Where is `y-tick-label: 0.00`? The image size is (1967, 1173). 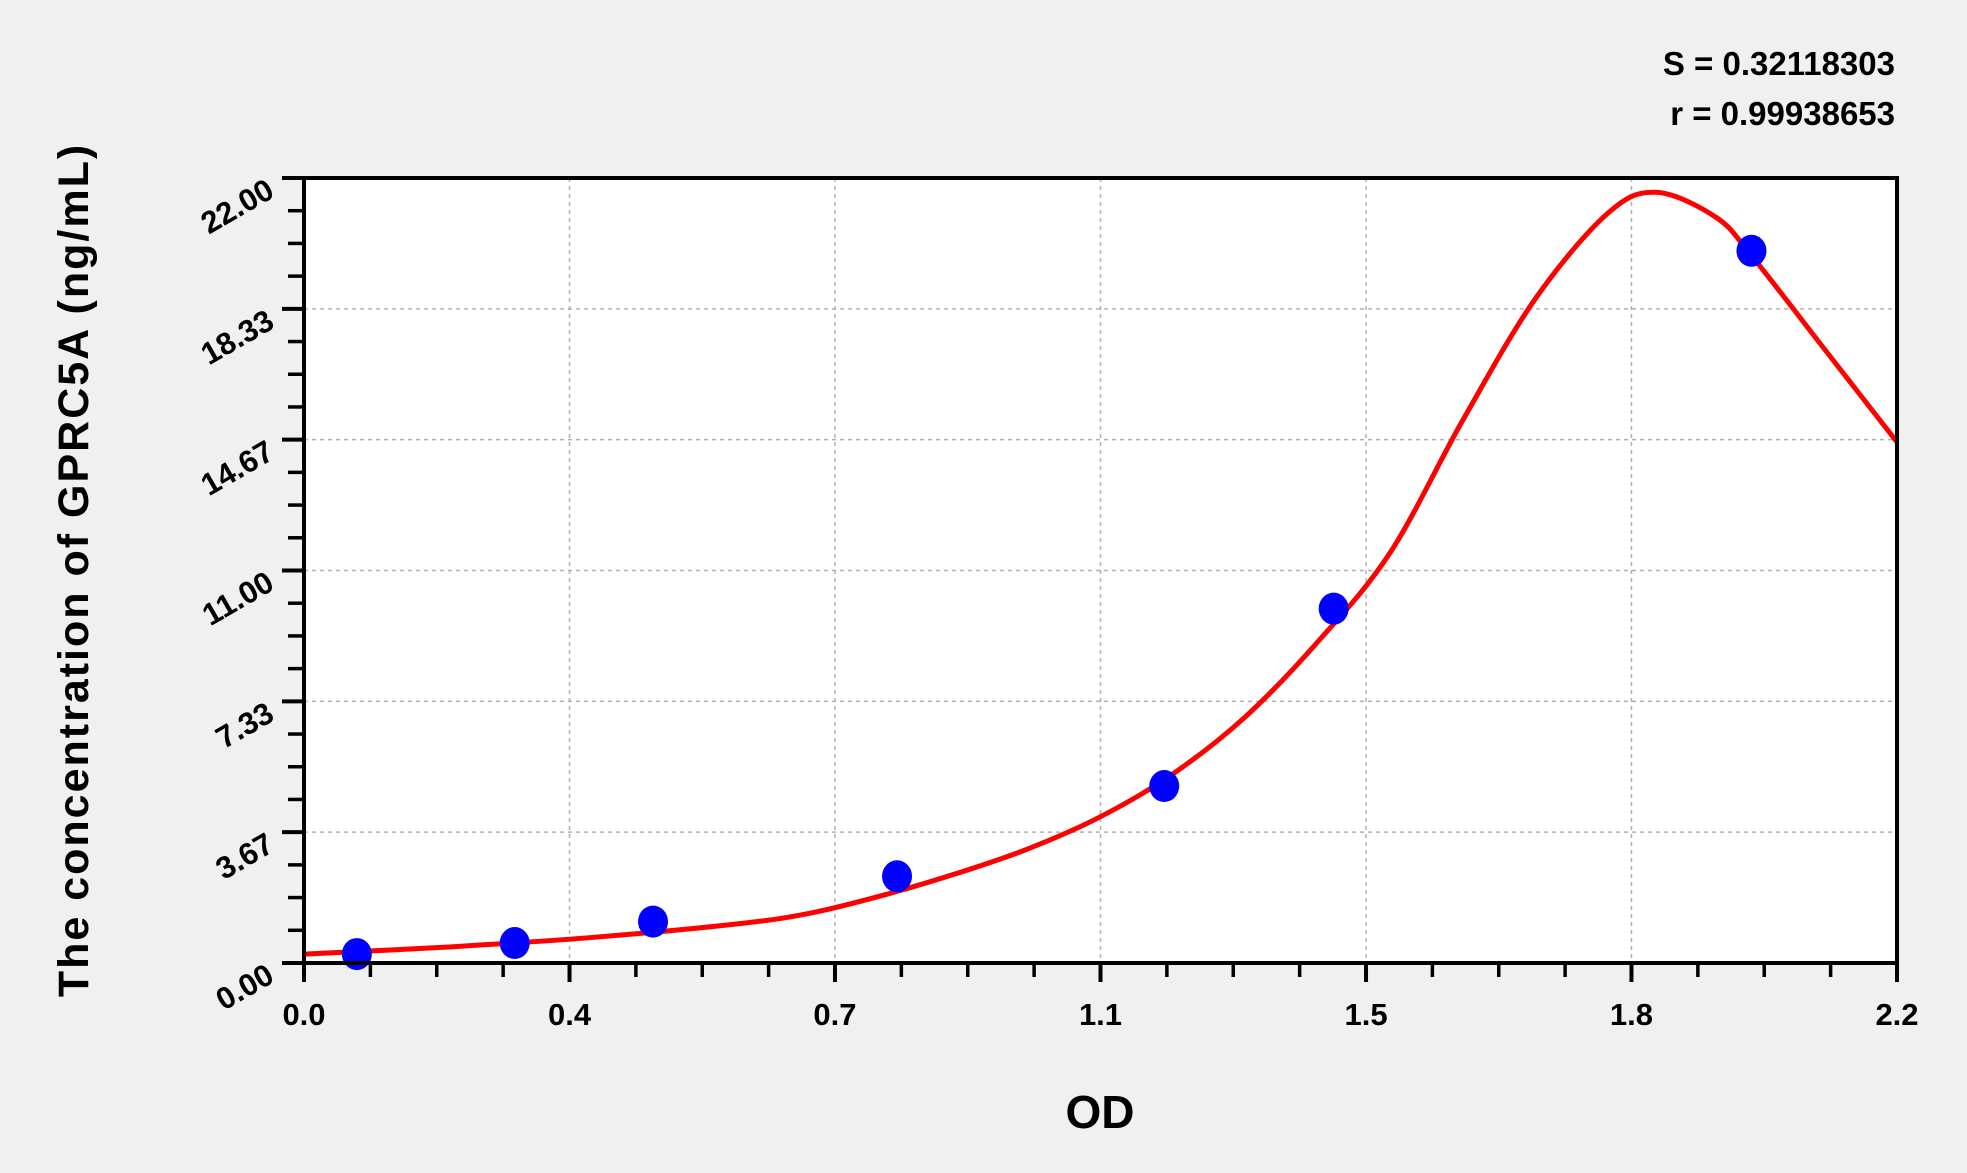 y-tick-label: 0.00 is located at coordinates (245, 987).